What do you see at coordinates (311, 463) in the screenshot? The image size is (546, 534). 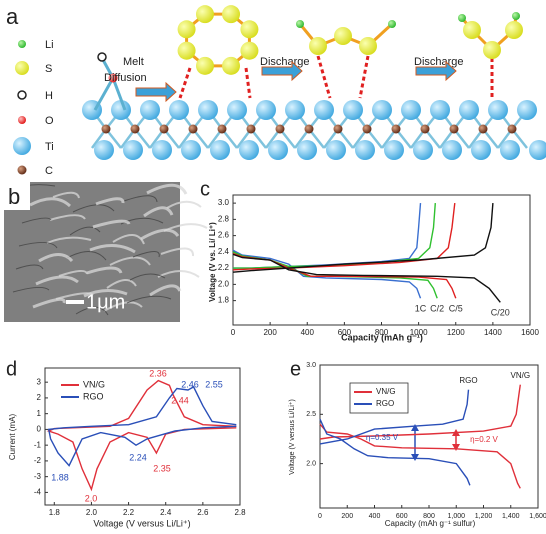 I see `y-tick-label: 2.0` at bounding box center [311, 463].